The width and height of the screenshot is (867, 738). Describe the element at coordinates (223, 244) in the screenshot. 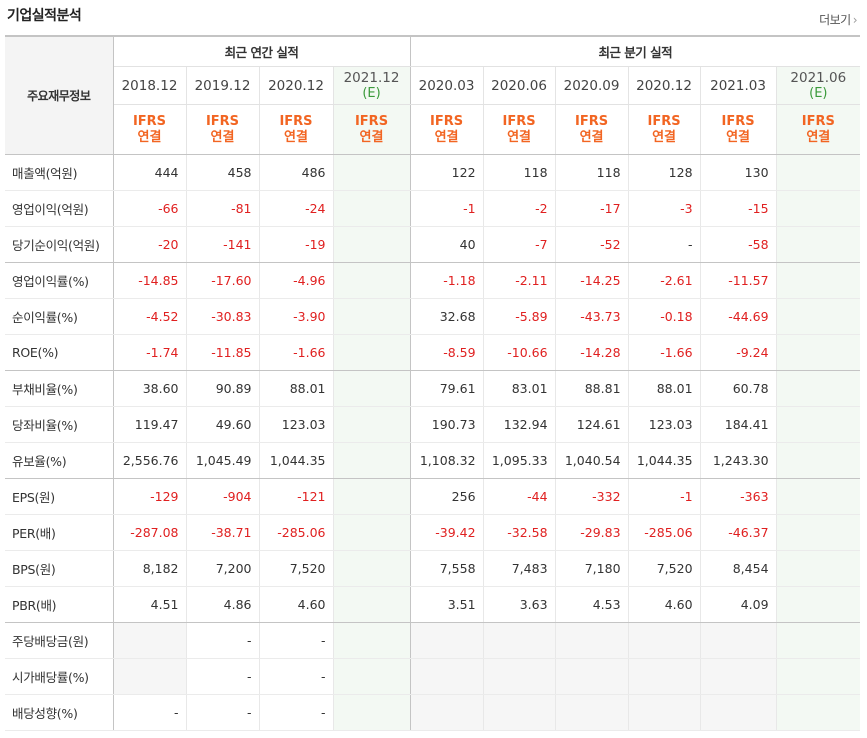

I see `data-cell: -141` at that location.